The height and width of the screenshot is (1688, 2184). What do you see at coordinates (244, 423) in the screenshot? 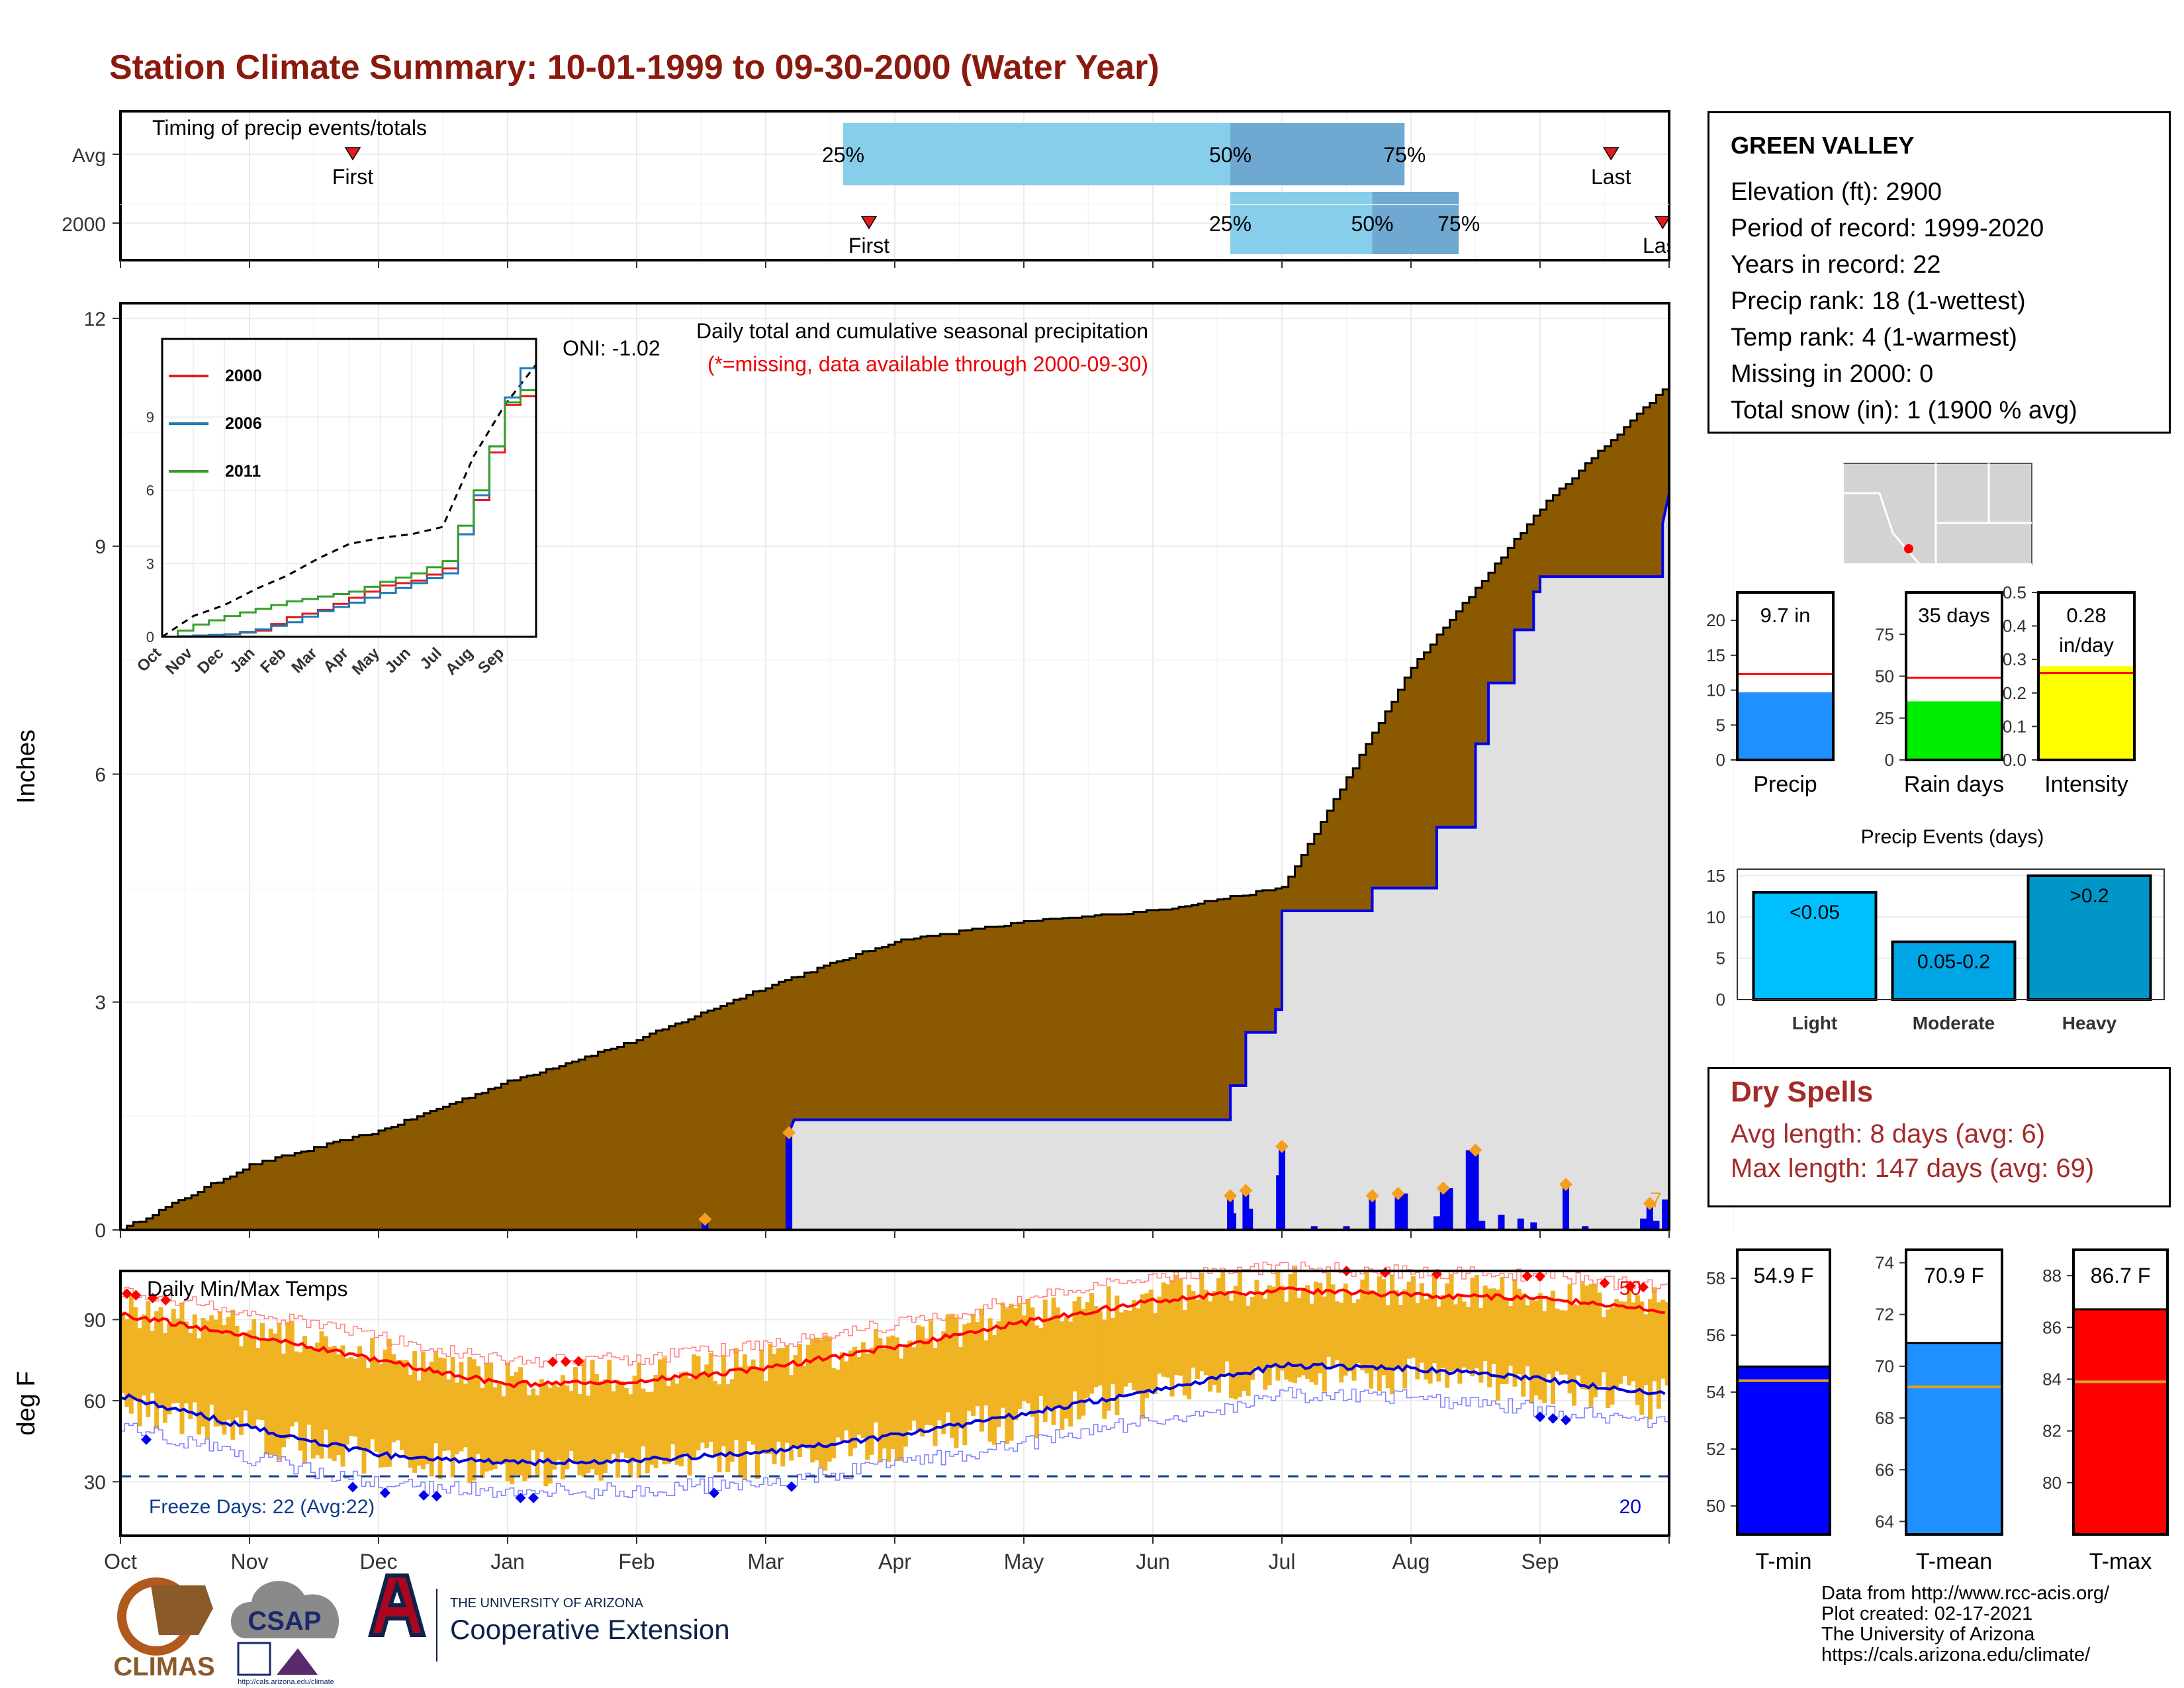
I see `inset-legend-label: 2006` at bounding box center [244, 423].